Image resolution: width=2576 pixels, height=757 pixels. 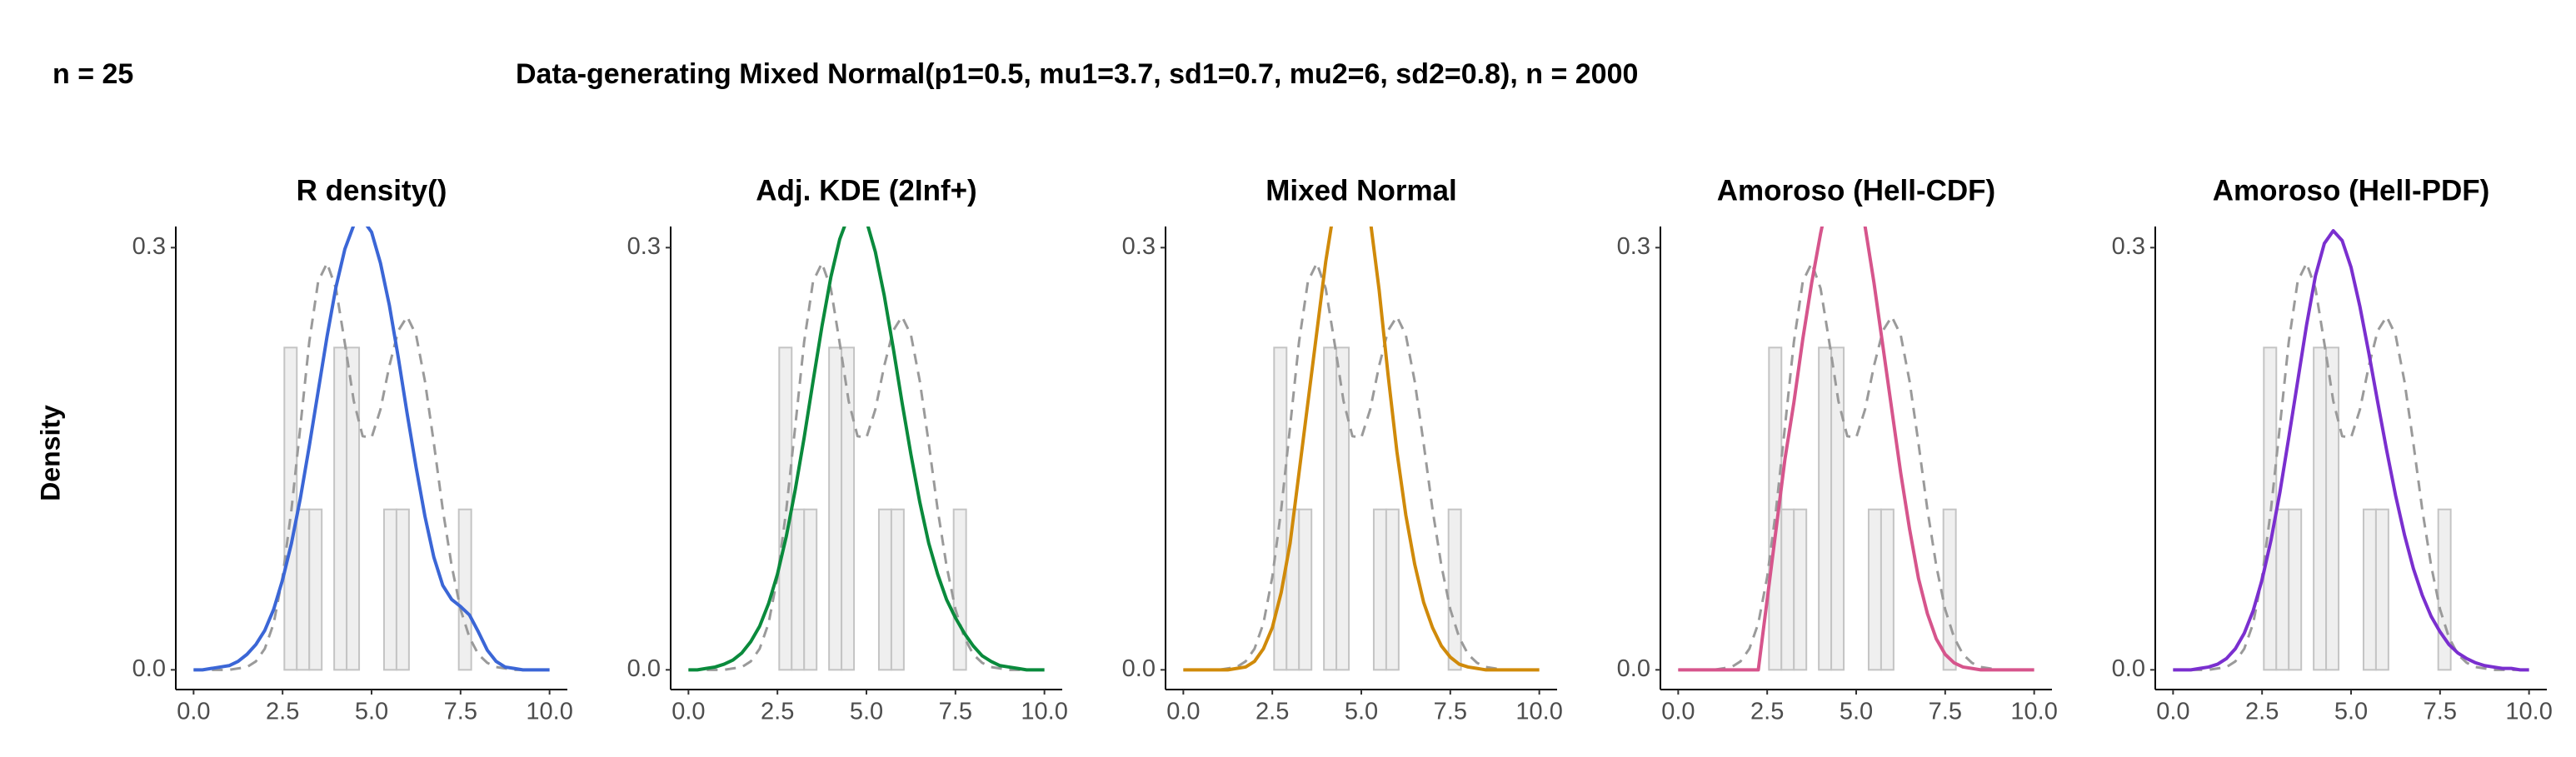 I want to click on panel: Amoroso (Hell-CDF) 0.0 0.3 0.0 2.5 5.0 7.5 10.0, so click(x=1837, y=449).